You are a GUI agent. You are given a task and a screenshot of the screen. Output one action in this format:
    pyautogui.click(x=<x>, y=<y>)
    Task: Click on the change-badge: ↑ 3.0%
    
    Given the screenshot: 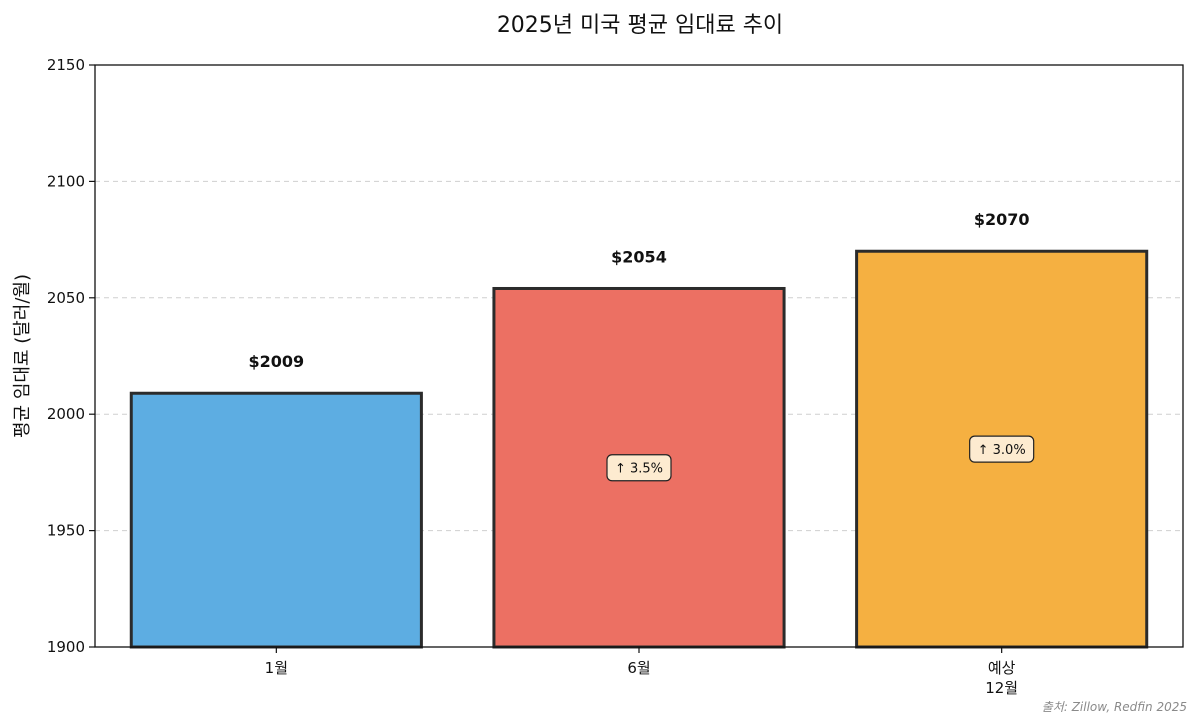 What is the action you would take?
    pyautogui.click(x=1002, y=449)
    